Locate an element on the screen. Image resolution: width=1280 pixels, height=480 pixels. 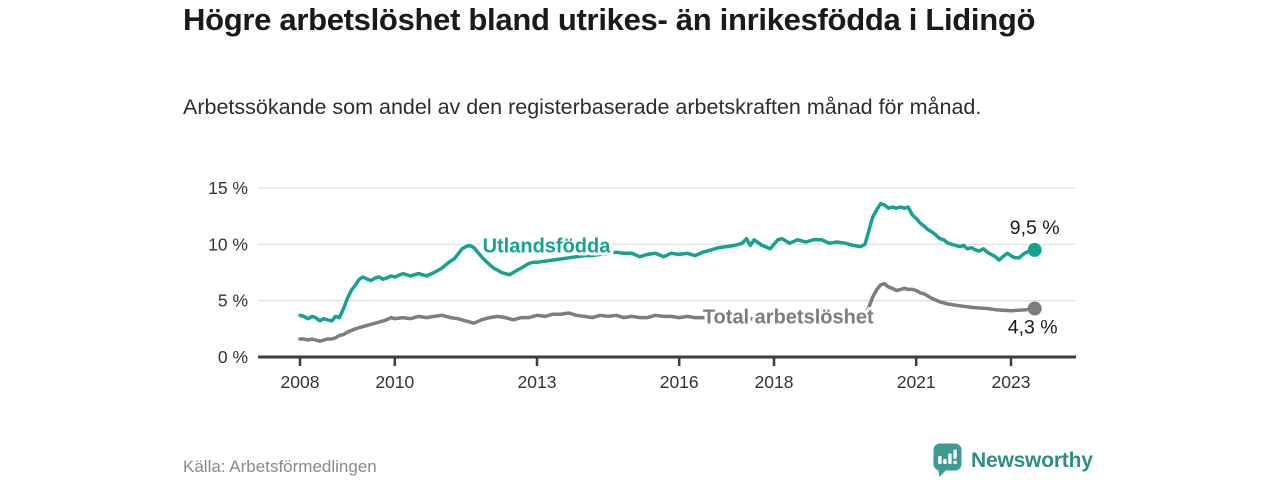
x-tick-label: 2021 is located at coordinates (916, 382).